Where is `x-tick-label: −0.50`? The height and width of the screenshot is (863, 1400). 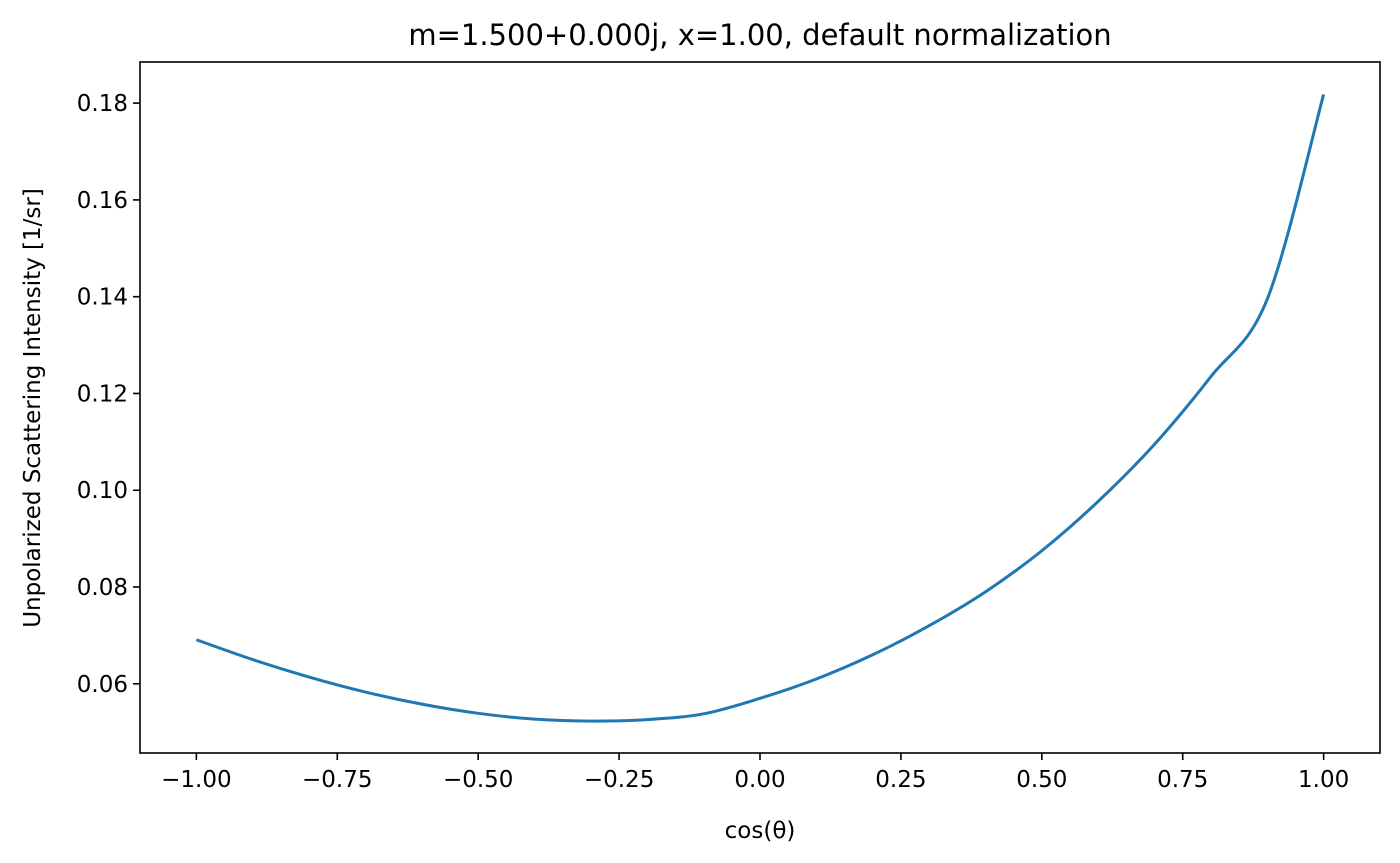
x-tick-label: −0.50 is located at coordinates (478, 780).